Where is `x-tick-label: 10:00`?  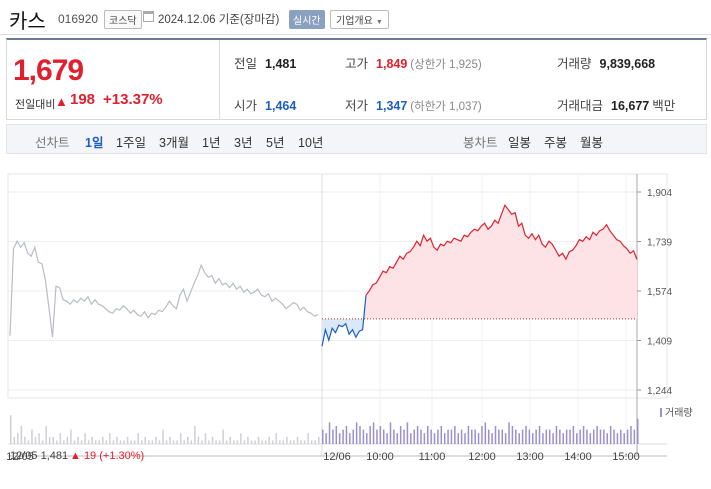 x-tick-label: 10:00 is located at coordinates (380, 457).